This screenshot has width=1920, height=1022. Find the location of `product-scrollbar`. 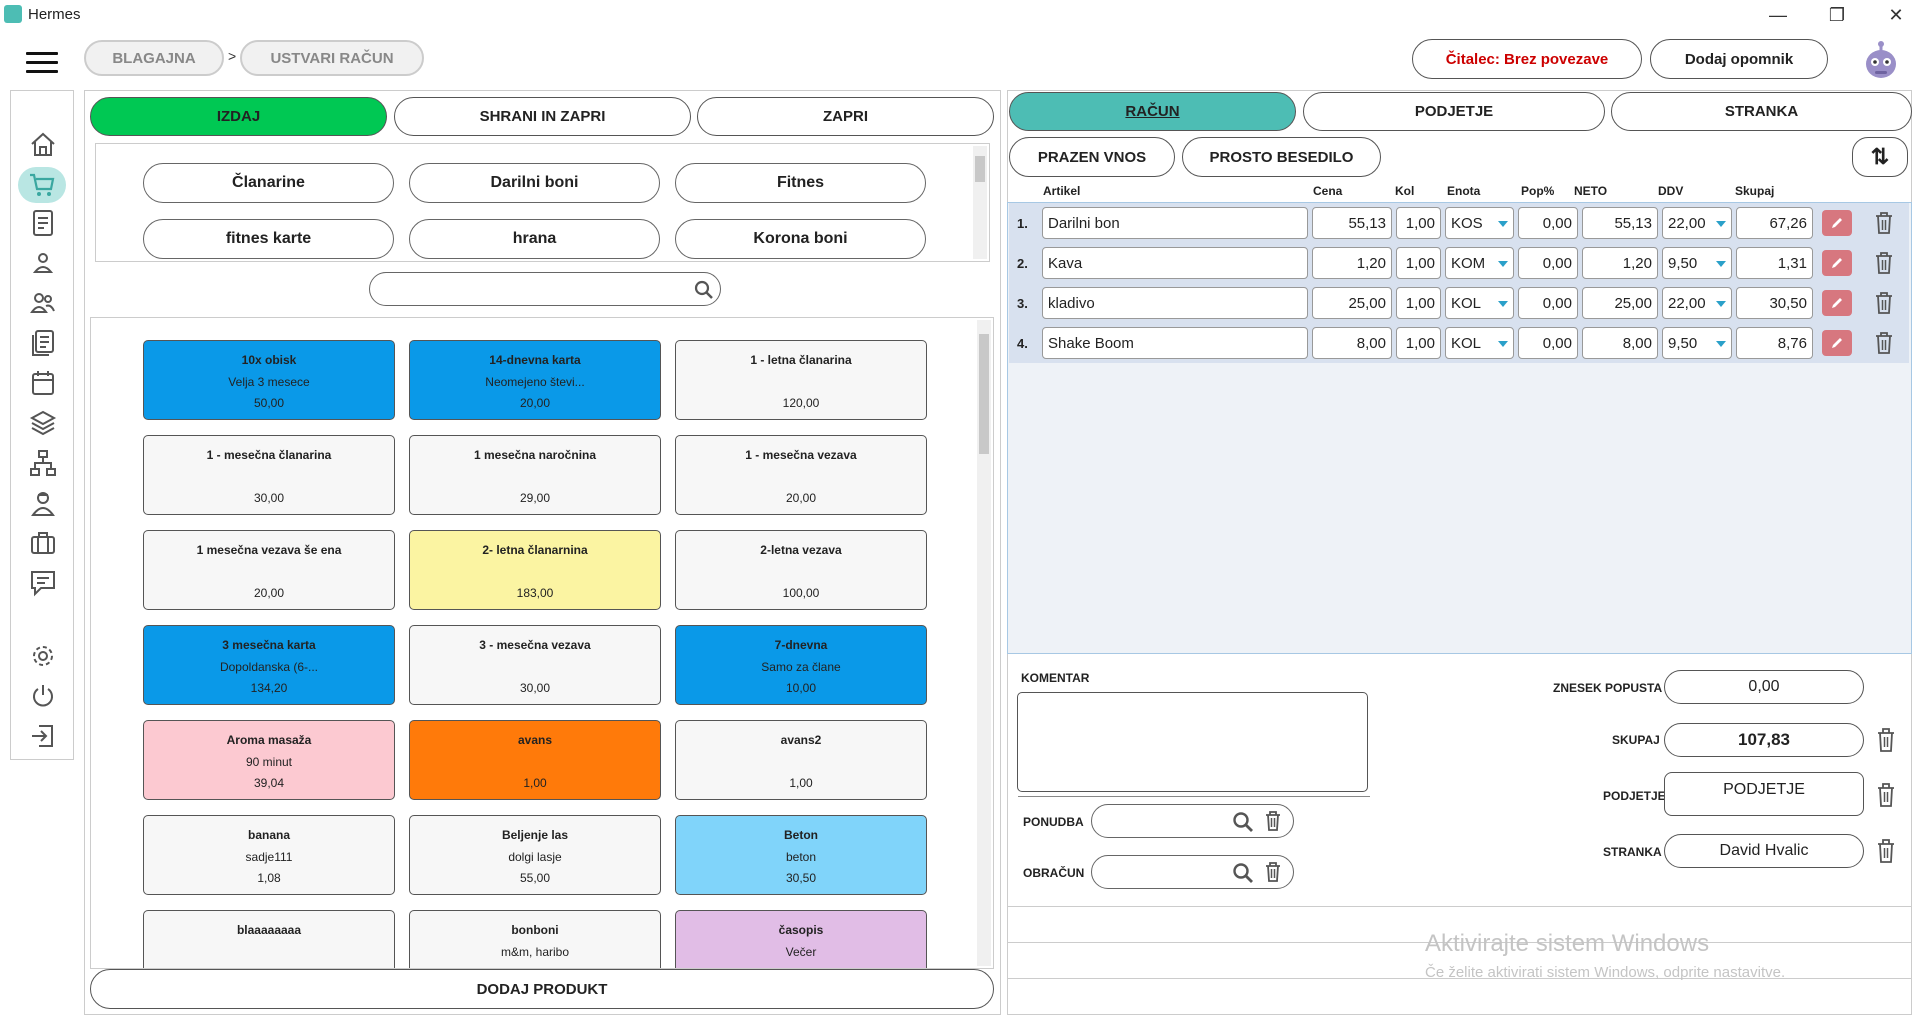

product-scrollbar is located at coordinates (984, 643).